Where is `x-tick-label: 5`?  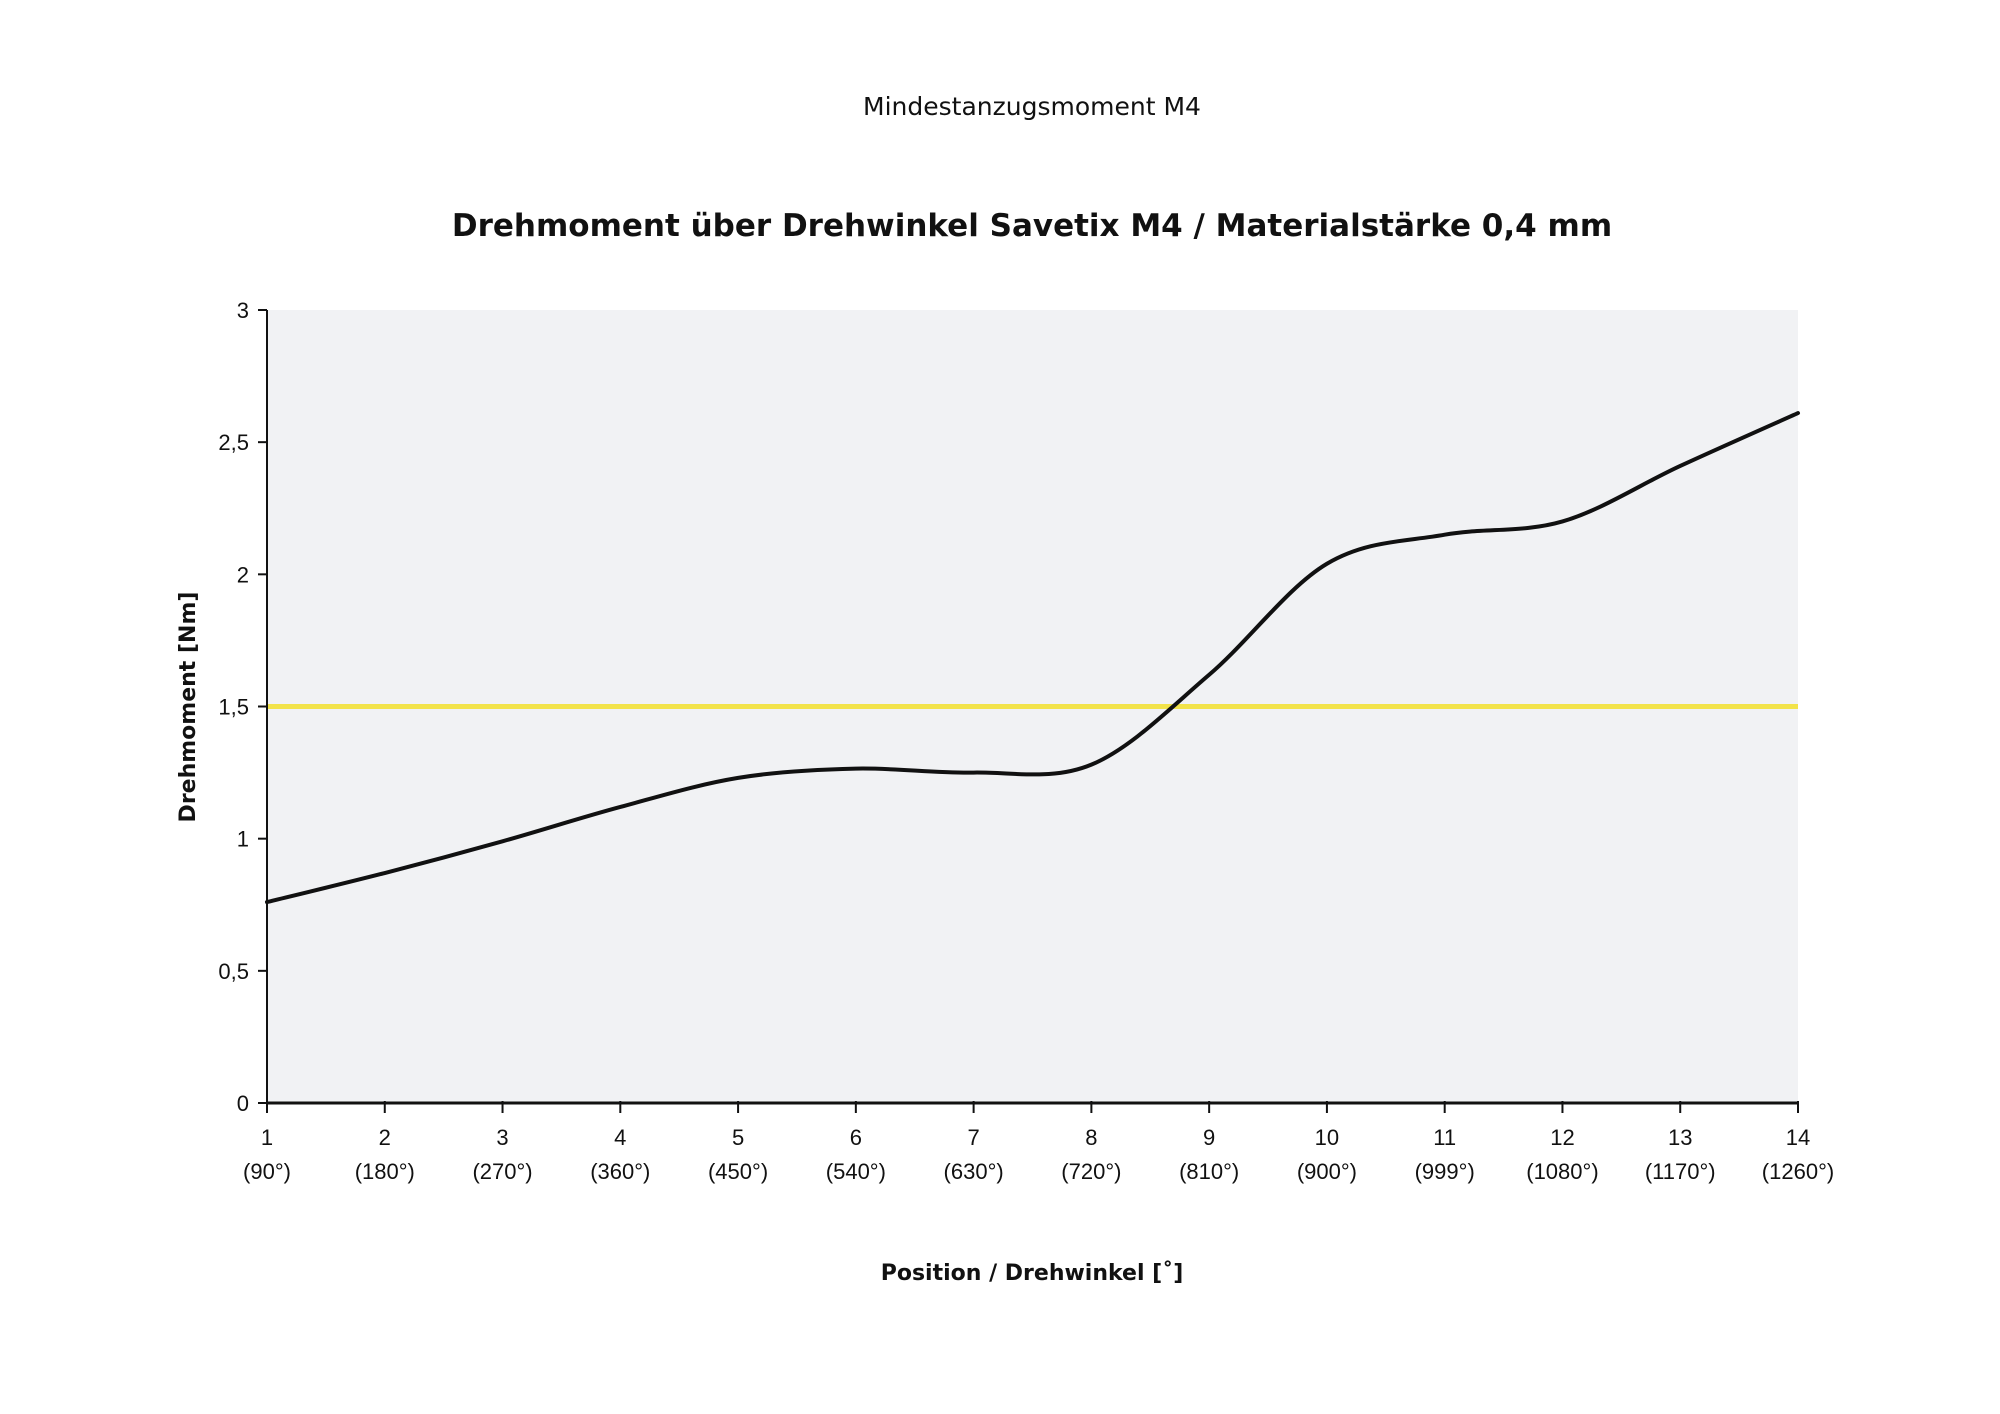
x-tick-label: 5 is located at coordinates (738, 1137).